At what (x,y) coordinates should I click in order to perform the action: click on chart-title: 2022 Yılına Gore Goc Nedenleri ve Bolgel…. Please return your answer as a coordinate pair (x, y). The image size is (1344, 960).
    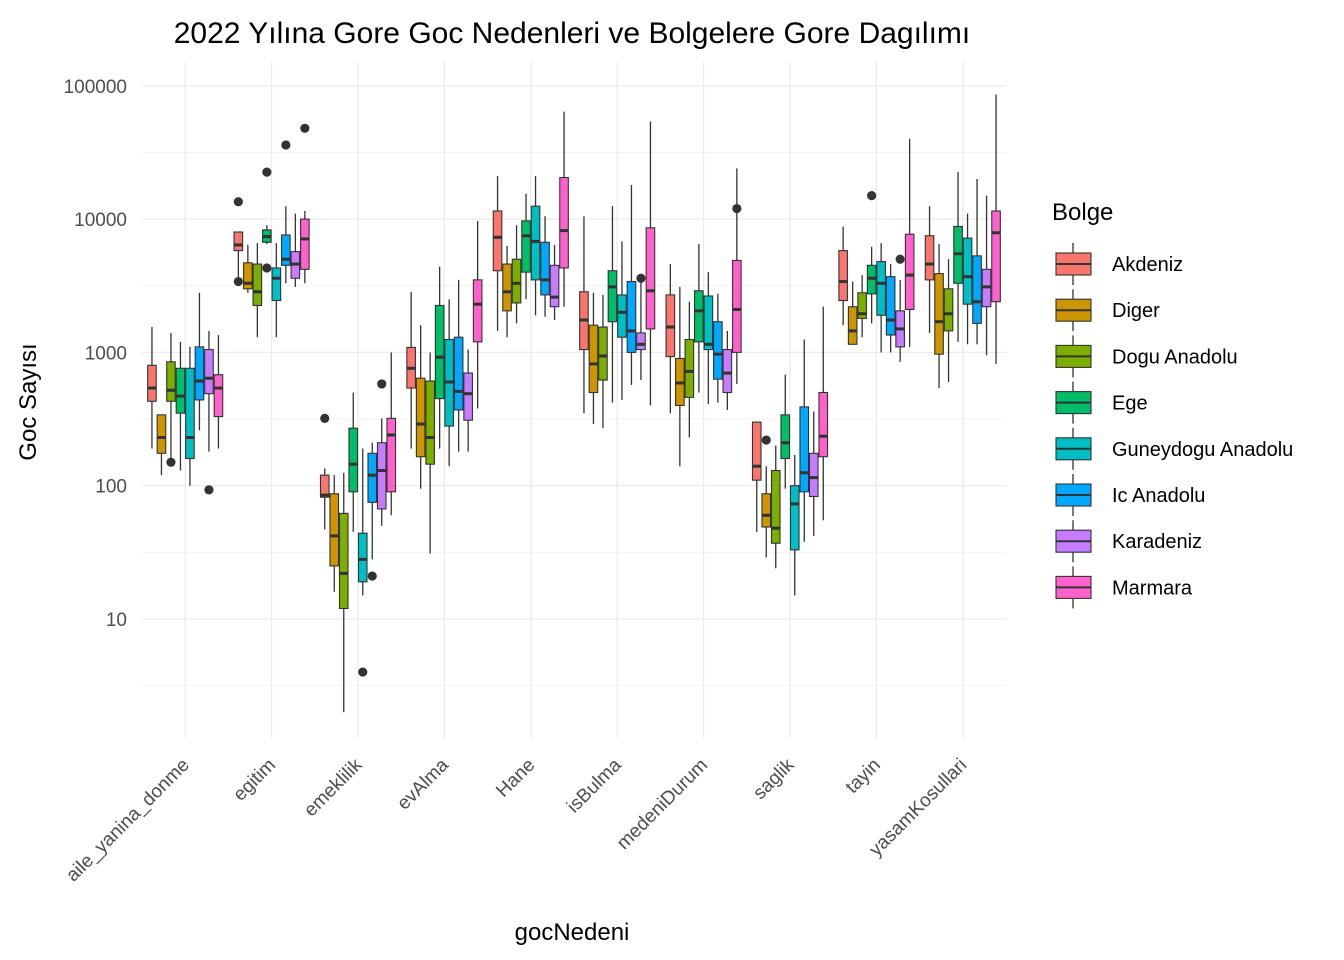
    Looking at the image, I should click on (572, 33).